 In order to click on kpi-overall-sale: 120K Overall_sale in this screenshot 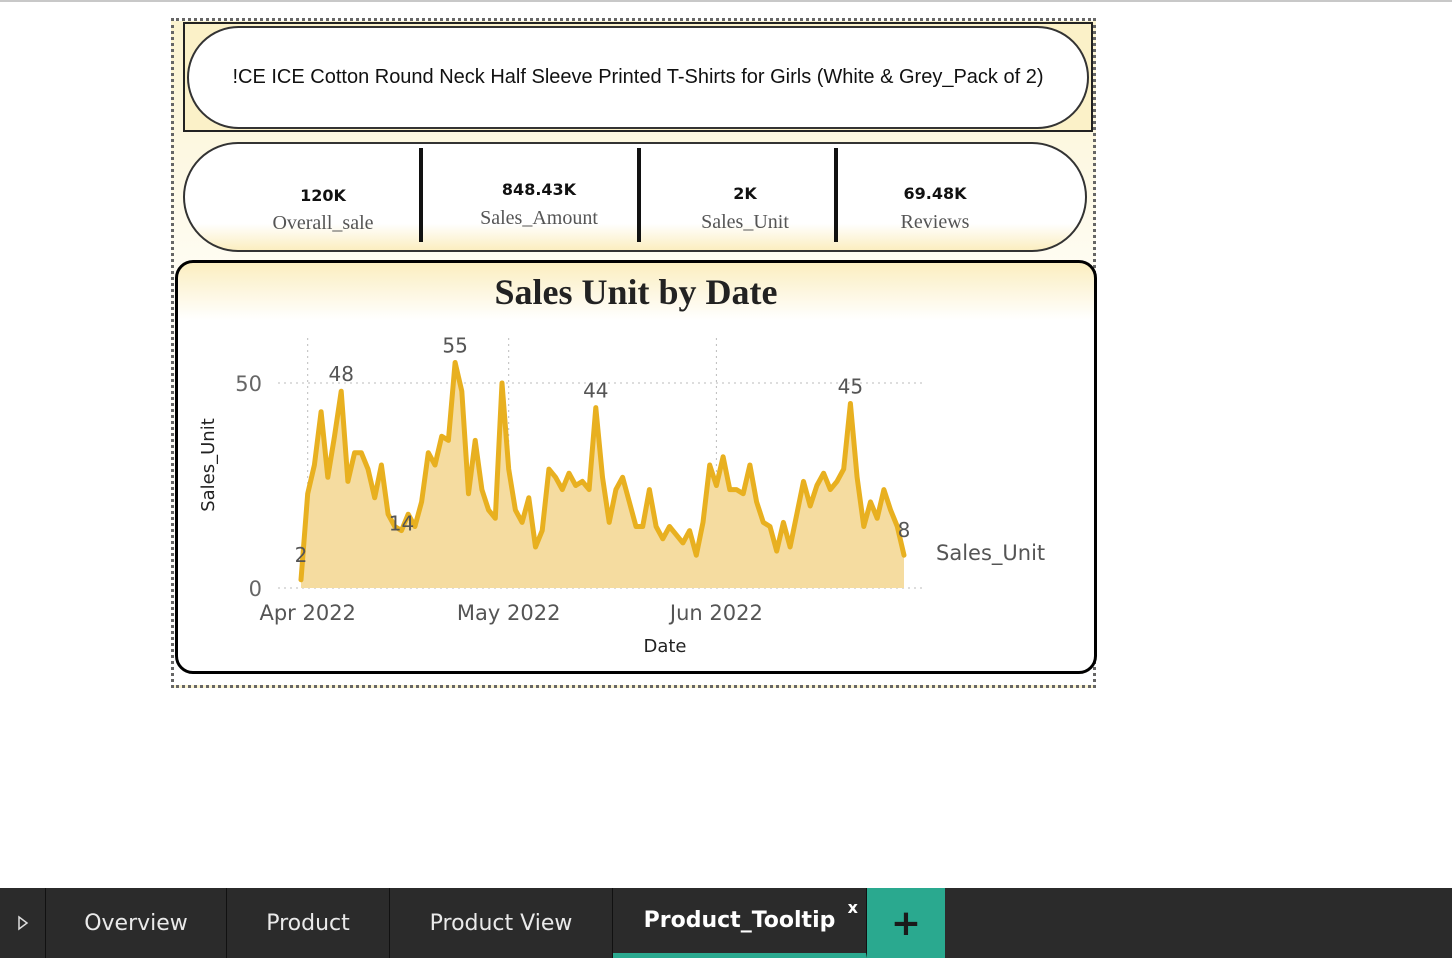, I will do `click(323, 197)`.